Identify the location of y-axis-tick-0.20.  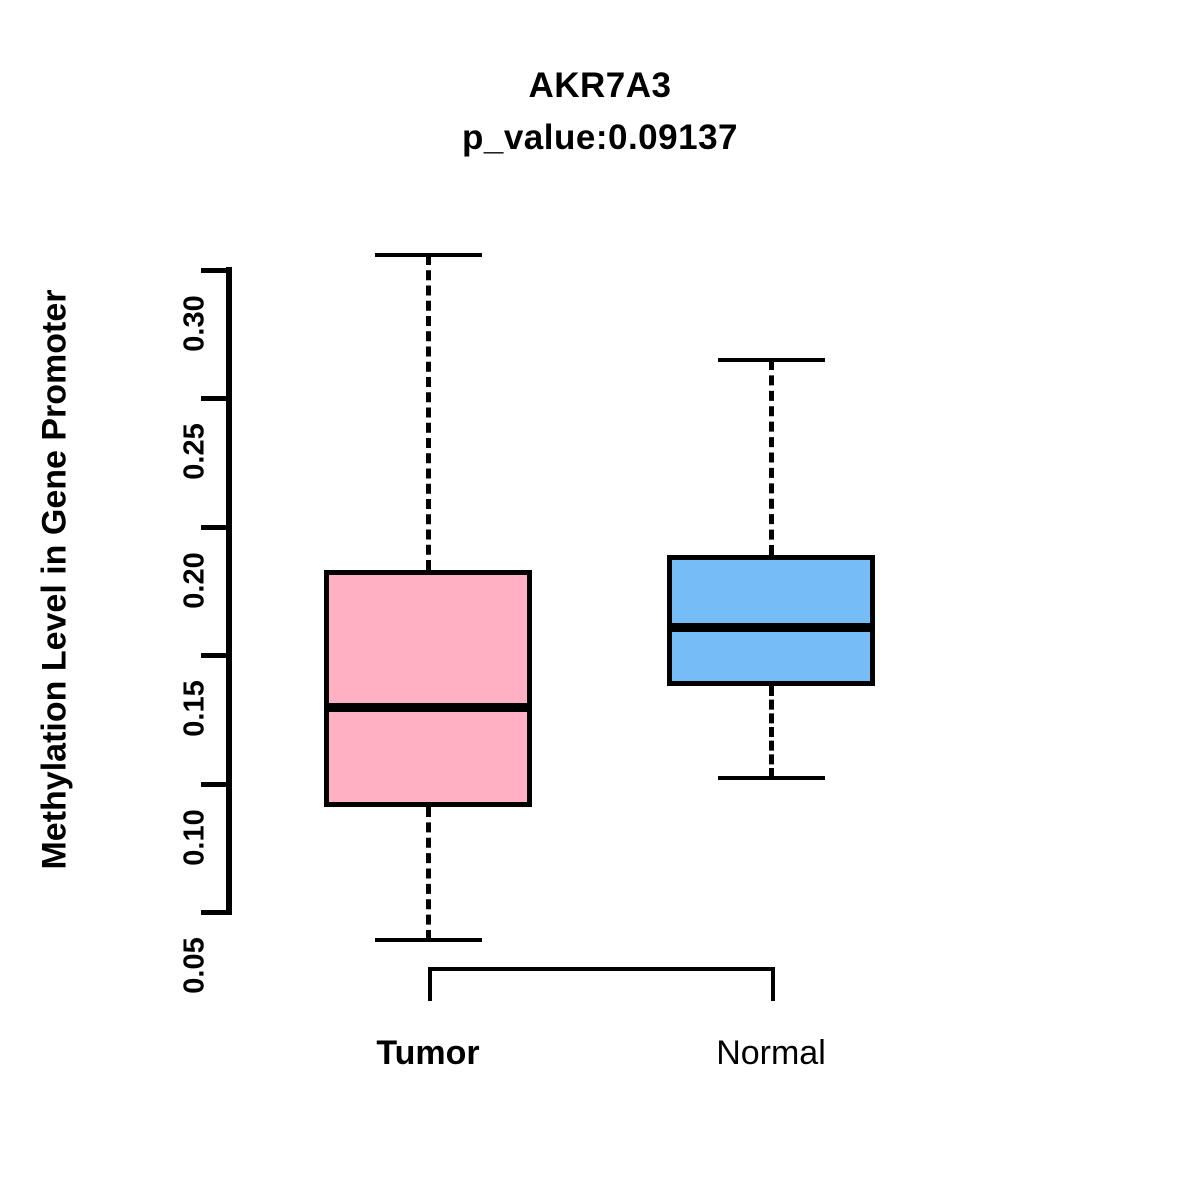
(214, 527).